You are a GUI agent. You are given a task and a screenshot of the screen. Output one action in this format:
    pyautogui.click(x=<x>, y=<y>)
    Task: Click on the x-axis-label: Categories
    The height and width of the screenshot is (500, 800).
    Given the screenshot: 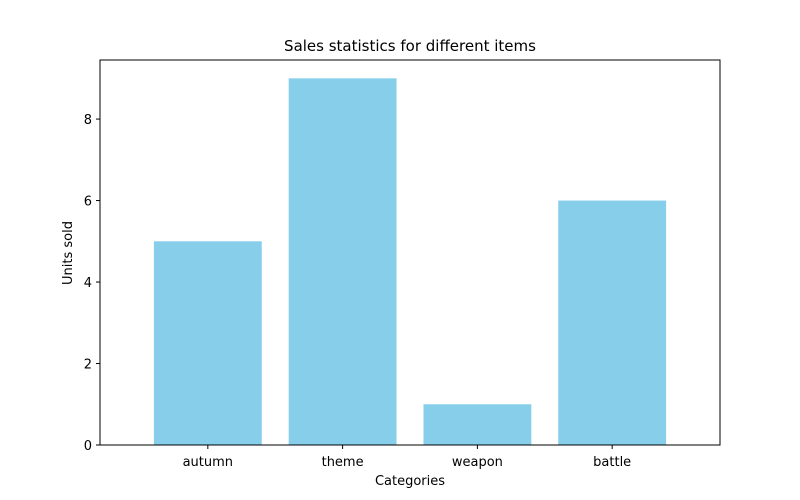 What is the action you would take?
    pyautogui.click(x=410, y=481)
    